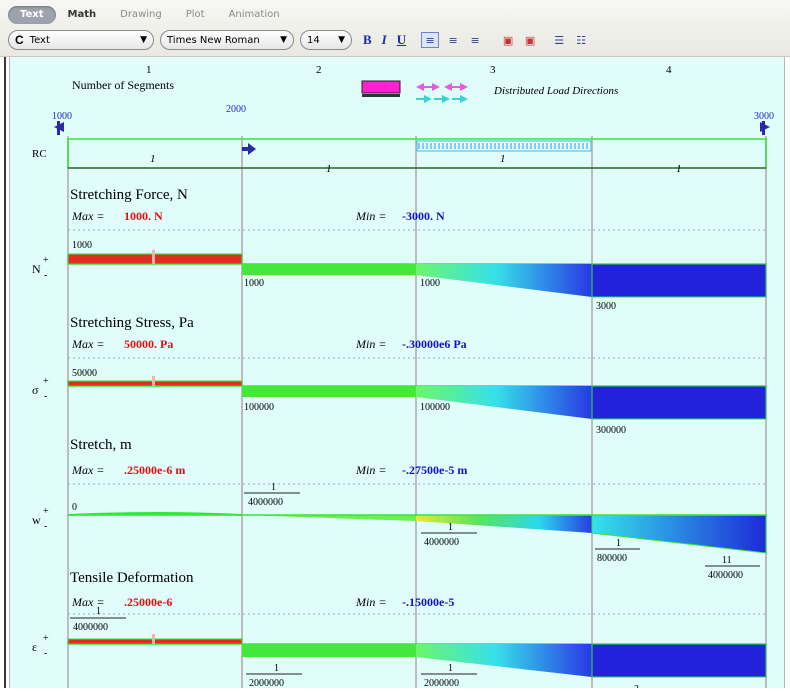 This screenshot has height=692, width=790. I want to click on value-label: 300000, so click(611, 430).